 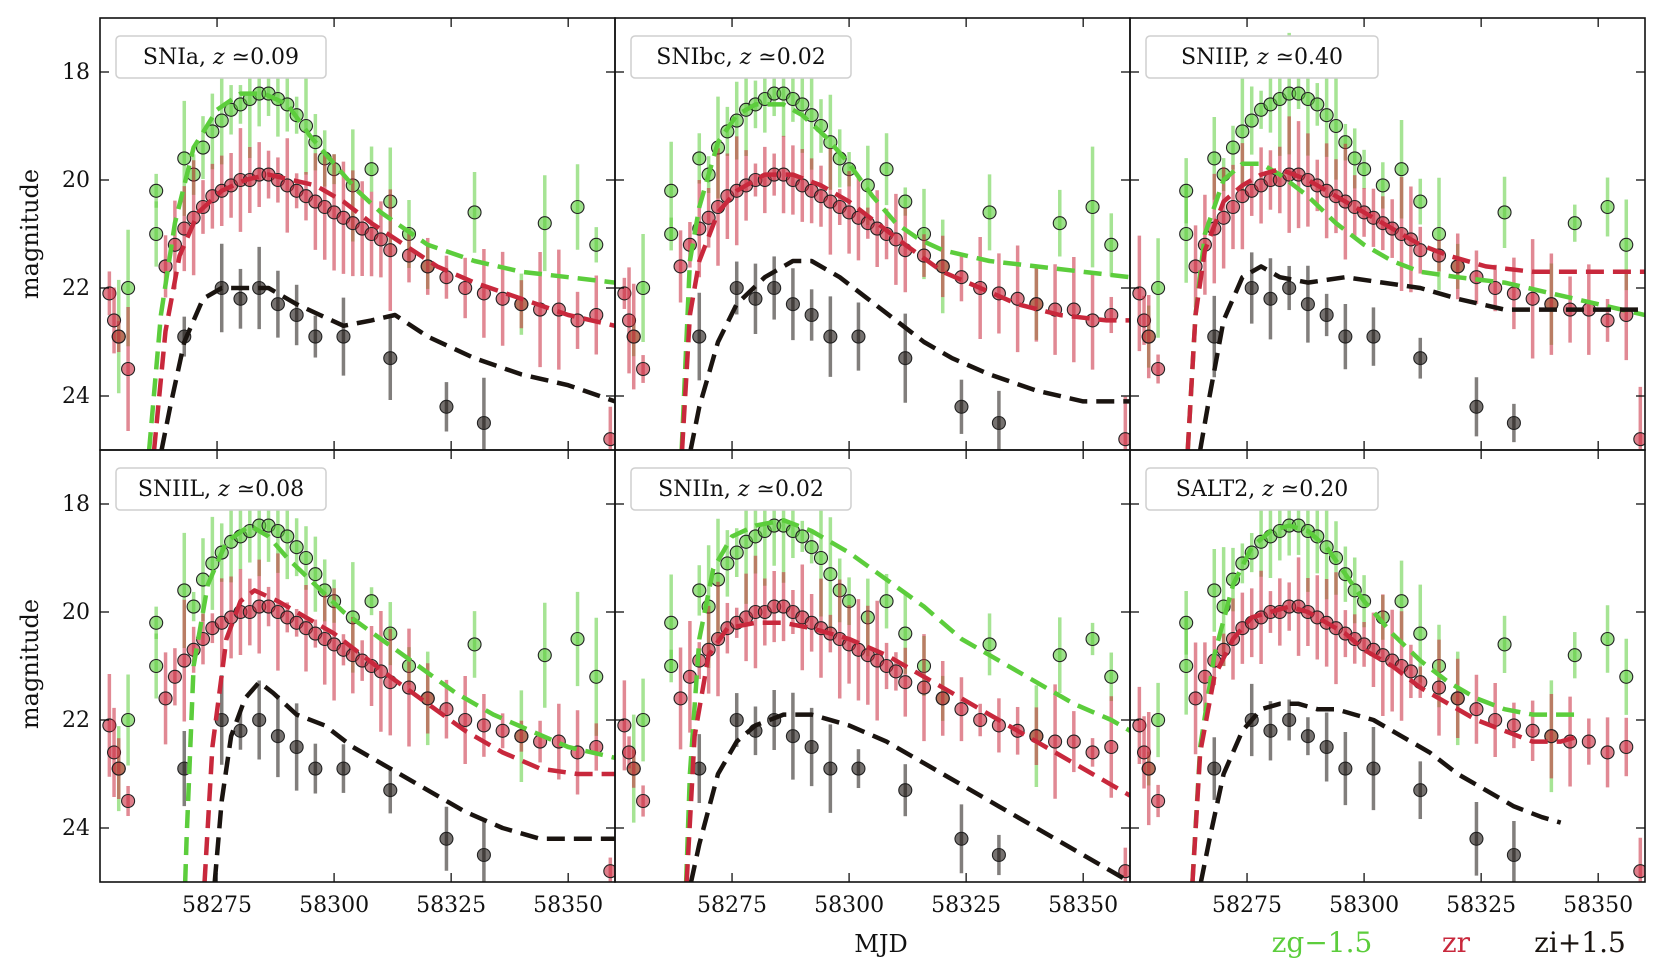 I want to click on model-name: SNIIn,, so click(x=698, y=489).